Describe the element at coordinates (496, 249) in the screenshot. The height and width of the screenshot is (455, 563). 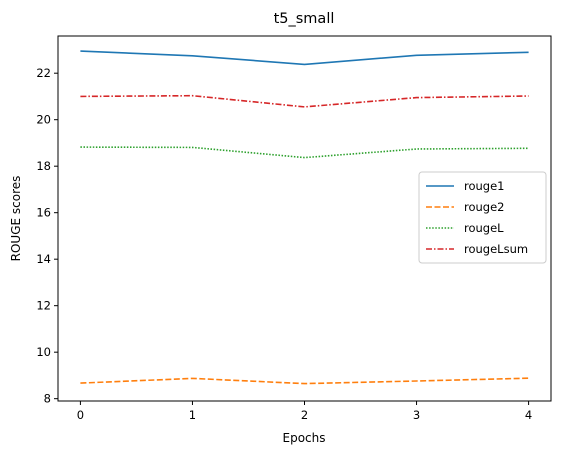
I see `legend-label-rougeLsum: rougeLsum` at that location.